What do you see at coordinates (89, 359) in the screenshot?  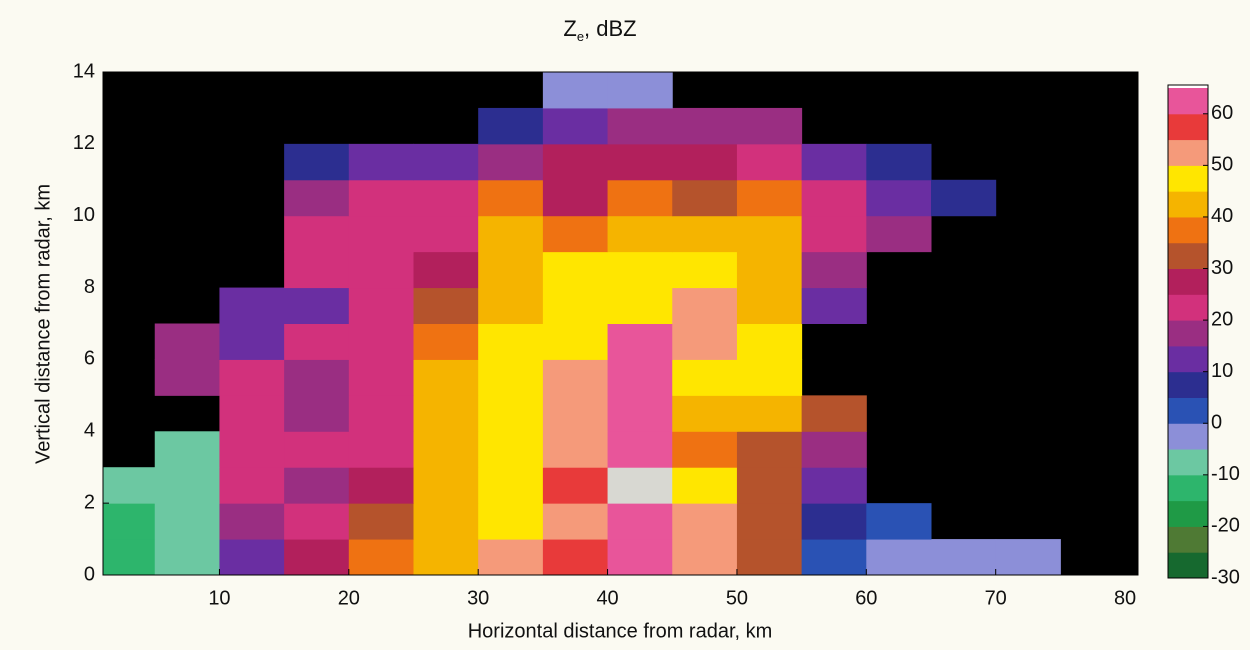 I see `y-tick-label: 6` at bounding box center [89, 359].